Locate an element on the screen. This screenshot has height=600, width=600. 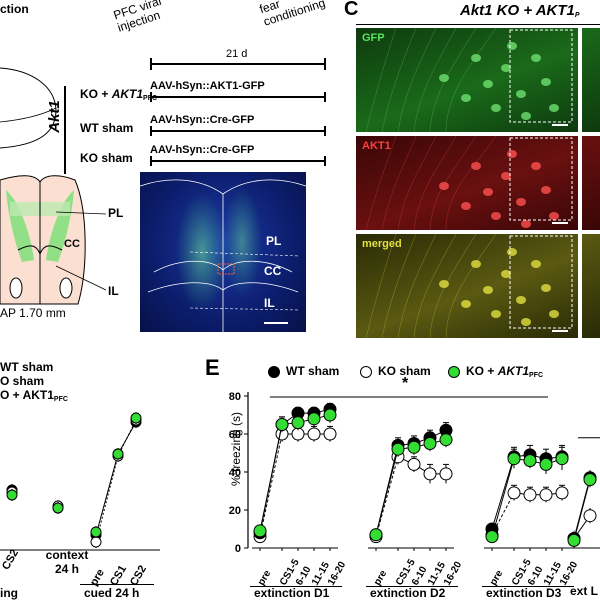
panel-d-legend-sub: PFC is located at coordinates (60, 399).